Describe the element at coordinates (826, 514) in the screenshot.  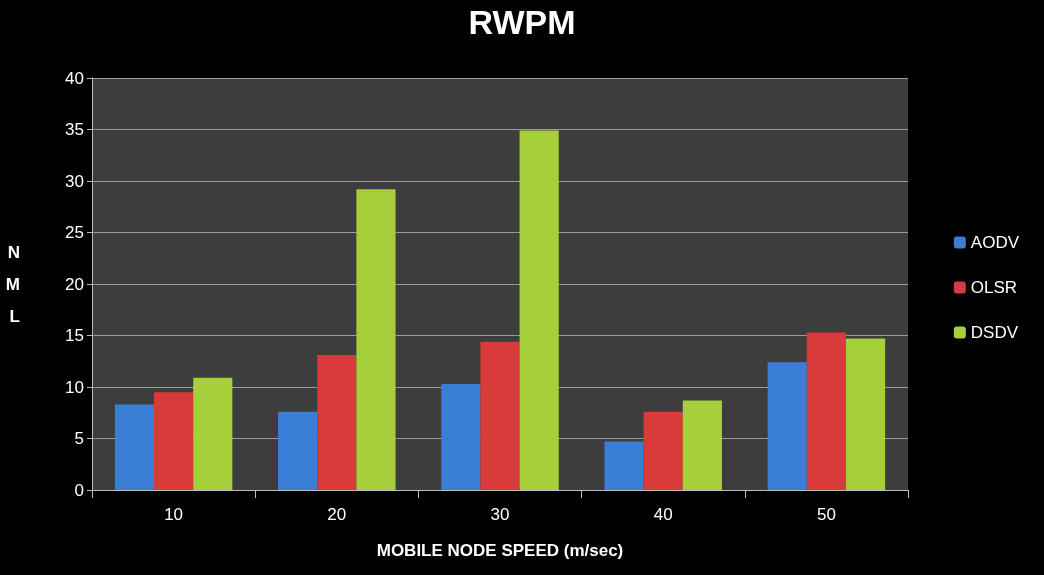
I see `x-tick-label: 50` at that location.